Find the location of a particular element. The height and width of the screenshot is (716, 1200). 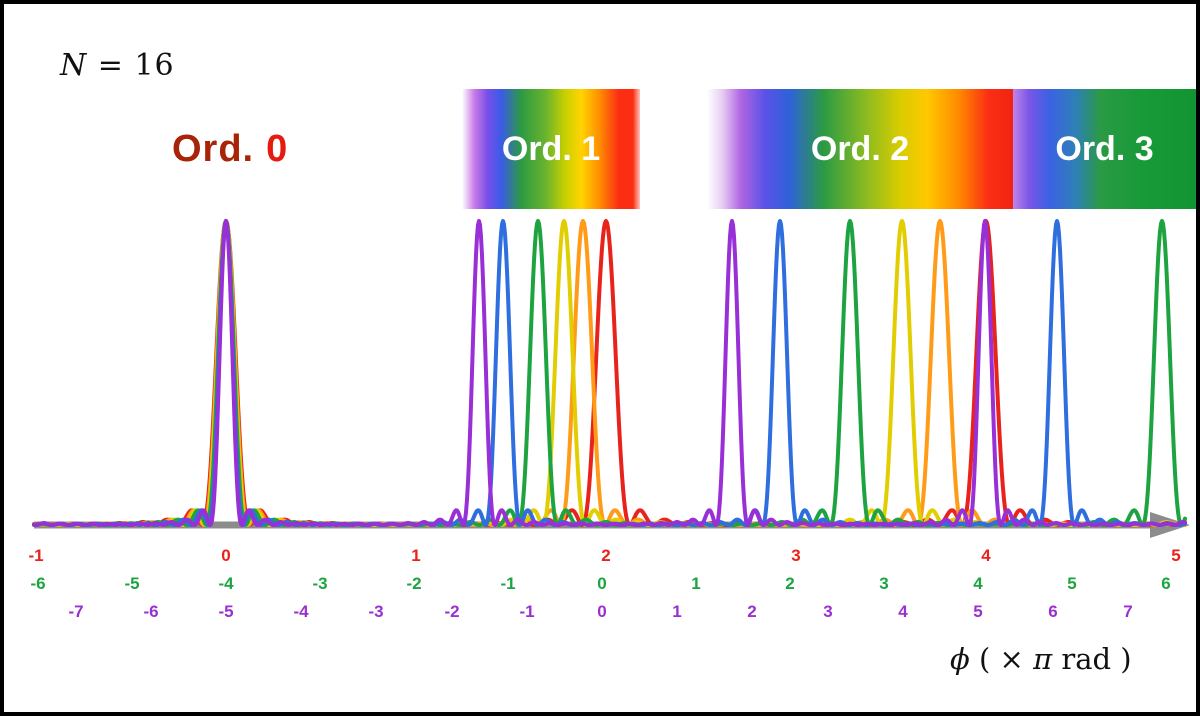

order-2-band: Ord. 2 is located at coordinates (860, 149).